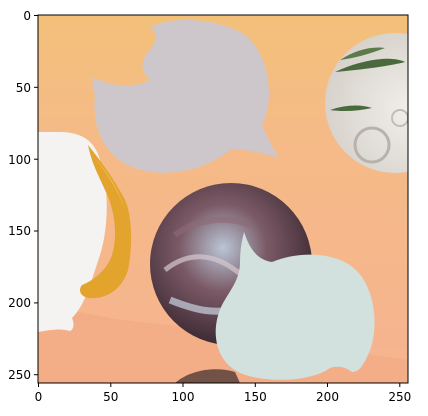 The height and width of the screenshot is (416, 428). Describe the element at coordinates (27, 16) in the screenshot. I see `y-tick-label: 0` at that location.